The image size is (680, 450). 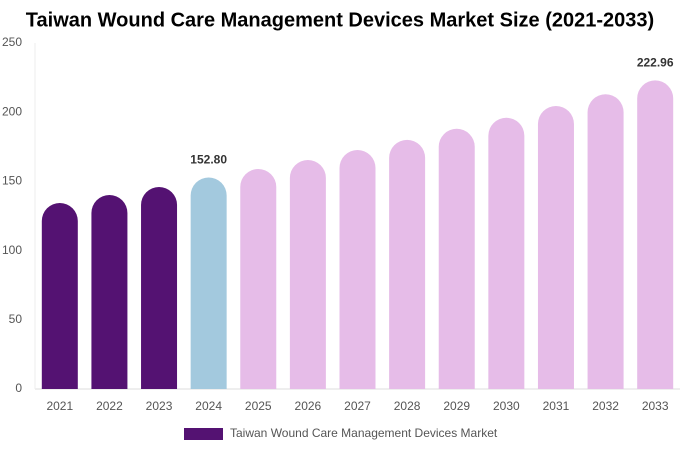 What do you see at coordinates (12, 111) in the screenshot?
I see `y-tick-label: 200` at bounding box center [12, 111].